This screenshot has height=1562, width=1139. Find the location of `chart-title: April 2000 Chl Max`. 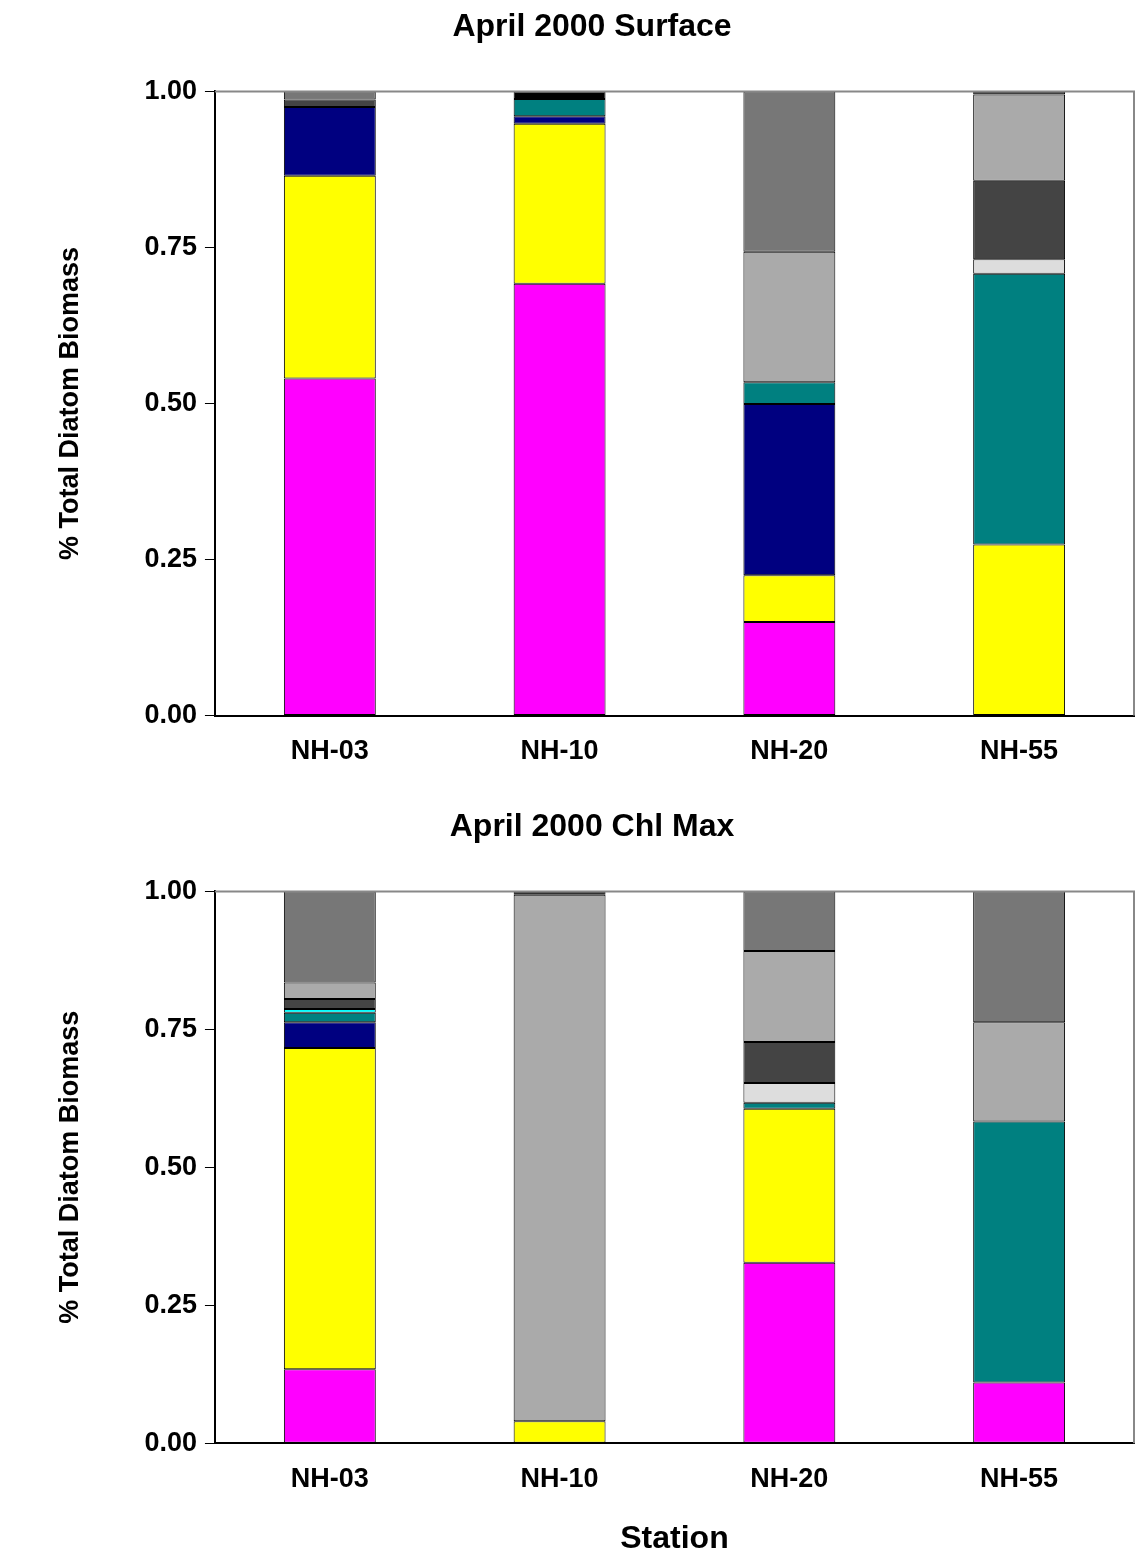

chart-title: April 2000 Chl Max is located at coordinates (592, 825).